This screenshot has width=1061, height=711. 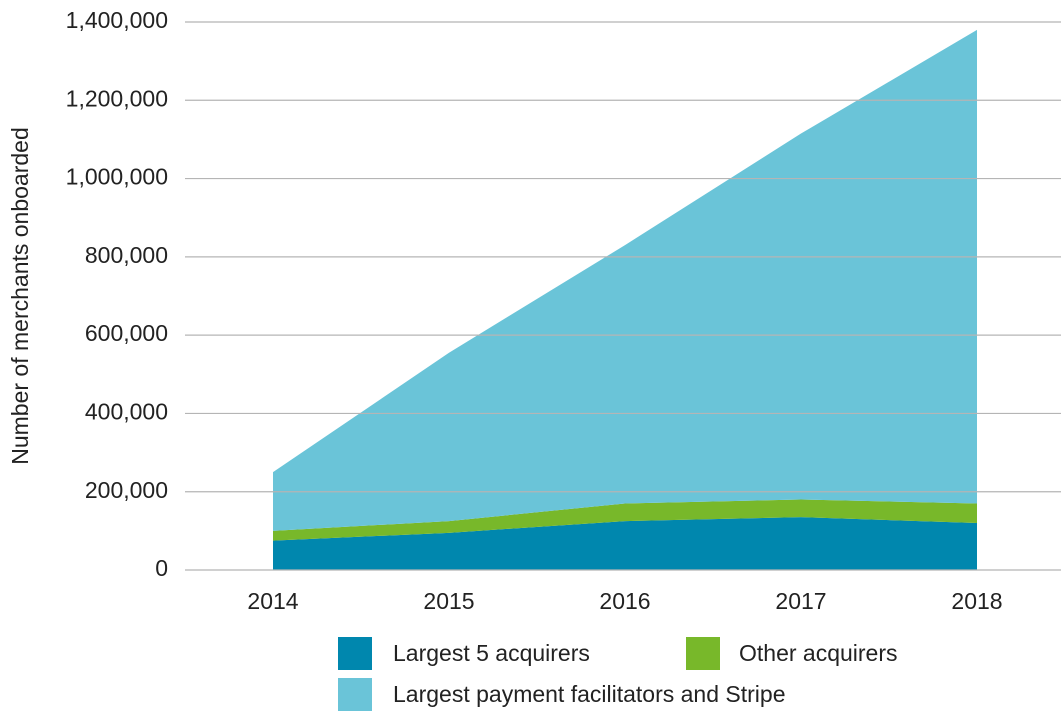 I want to click on legend-label: Largest 5 acquirers, so click(x=491, y=653).